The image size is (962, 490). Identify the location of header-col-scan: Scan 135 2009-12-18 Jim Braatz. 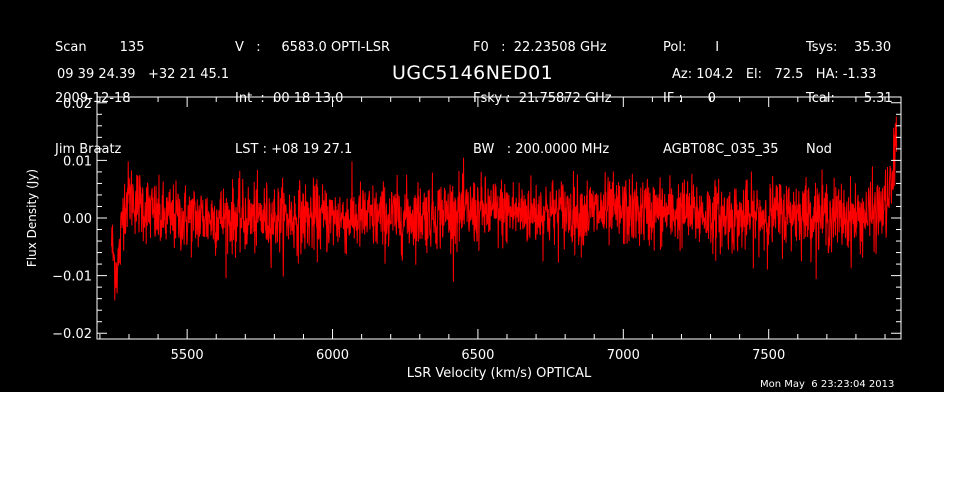
(99, 98).